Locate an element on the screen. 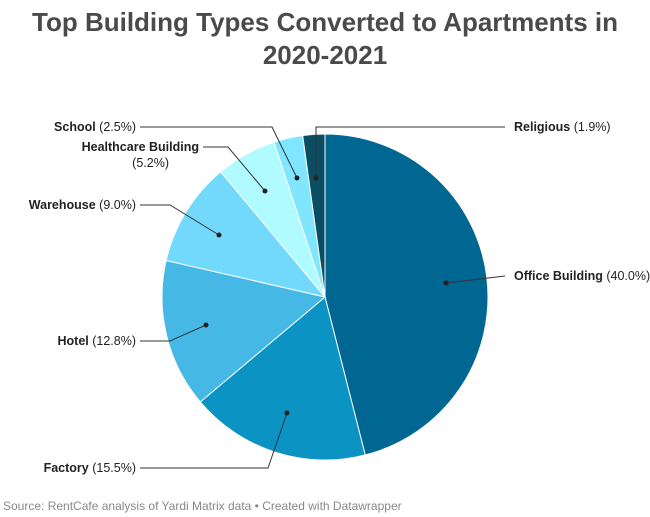  slice-label: Warehouse (9.0%) is located at coordinates (82, 205).